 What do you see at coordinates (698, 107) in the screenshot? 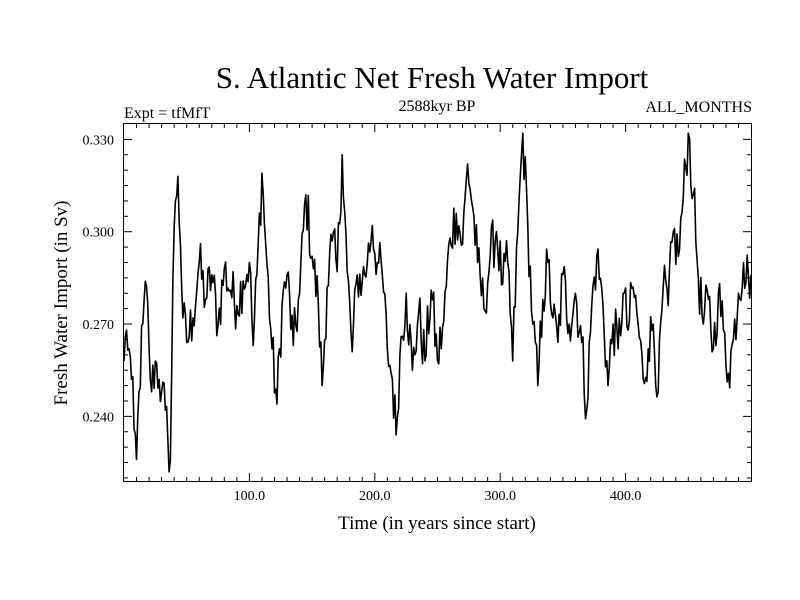
I see `months-label: ALL_MONTHS` at bounding box center [698, 107].